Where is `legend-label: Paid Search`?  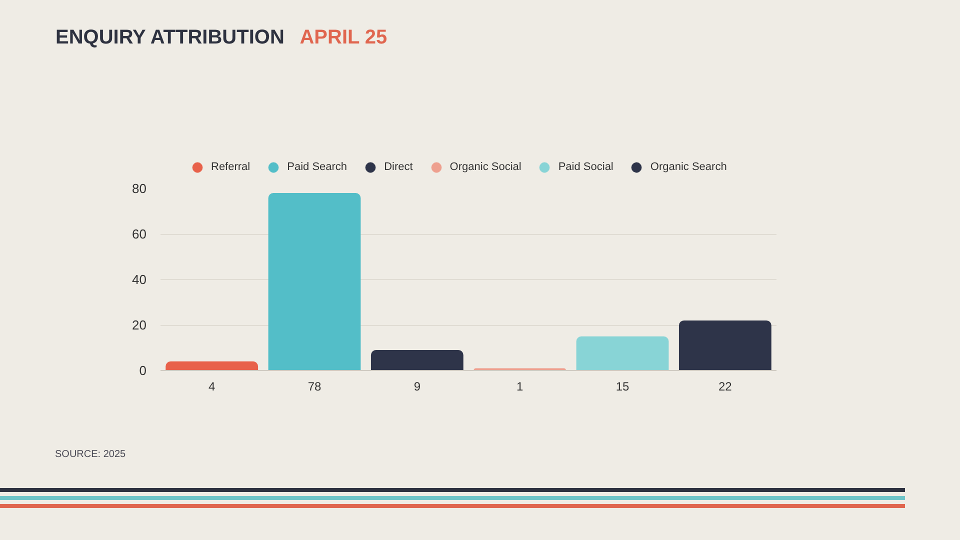
legend-label: Paid Search is located at coordinates (317, 167).